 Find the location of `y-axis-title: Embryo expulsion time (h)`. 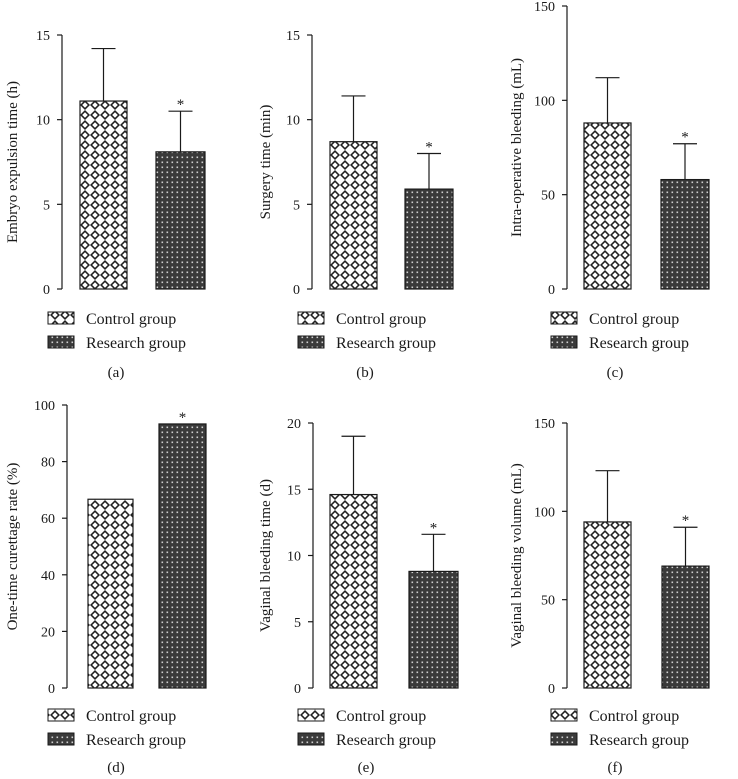

y-axis-title: Embryo expulsion time (h) is located at coordinates (13, 162).